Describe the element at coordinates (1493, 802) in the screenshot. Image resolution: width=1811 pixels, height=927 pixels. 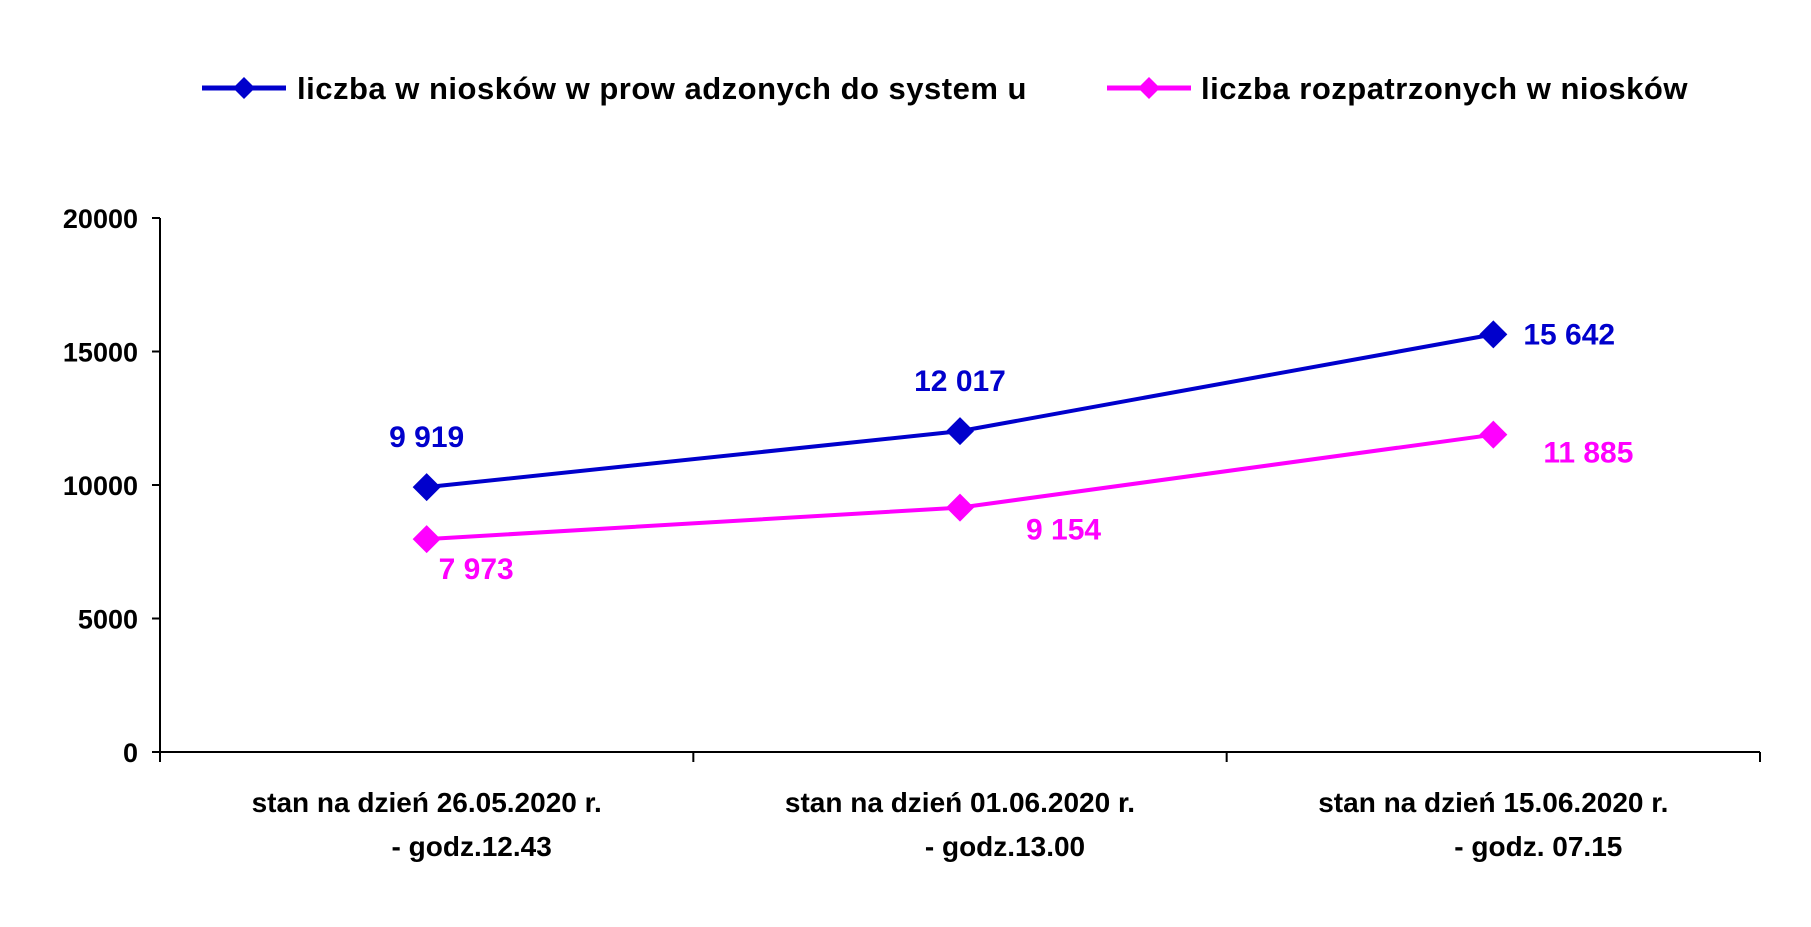
I see `x-category-label-line1: stan na dzień 15.06.2020 r.` at that location.